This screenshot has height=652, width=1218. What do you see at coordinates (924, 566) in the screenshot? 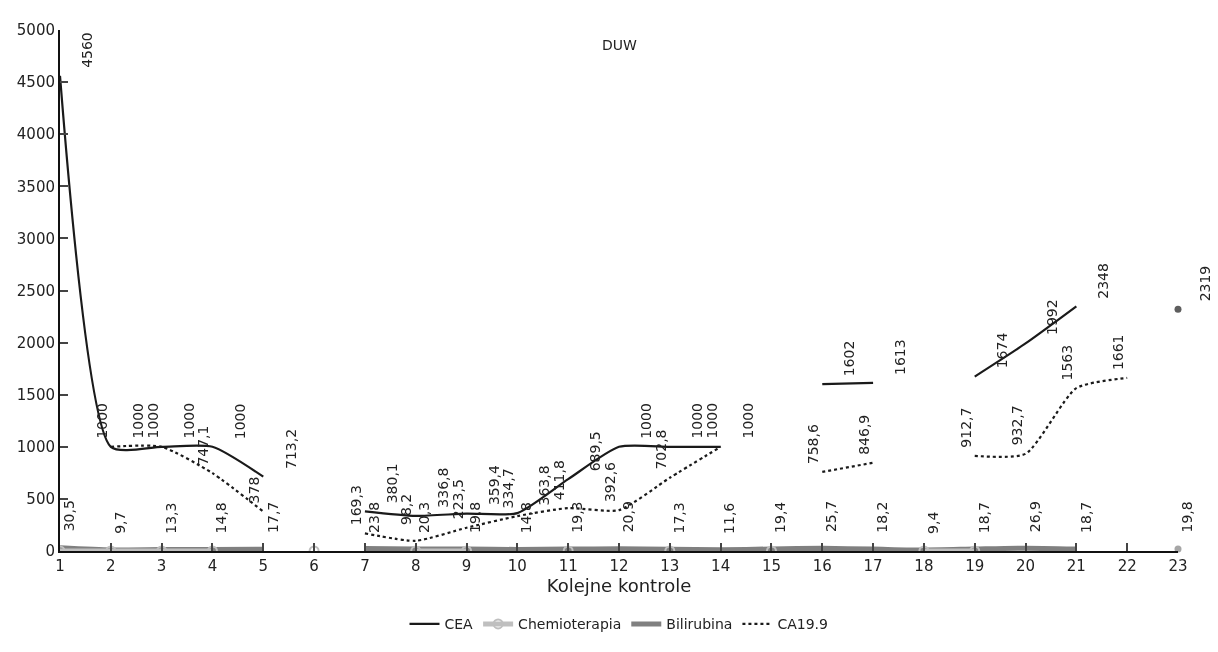
I see `x-tick-label: 18` at bounding box center [924, 566].